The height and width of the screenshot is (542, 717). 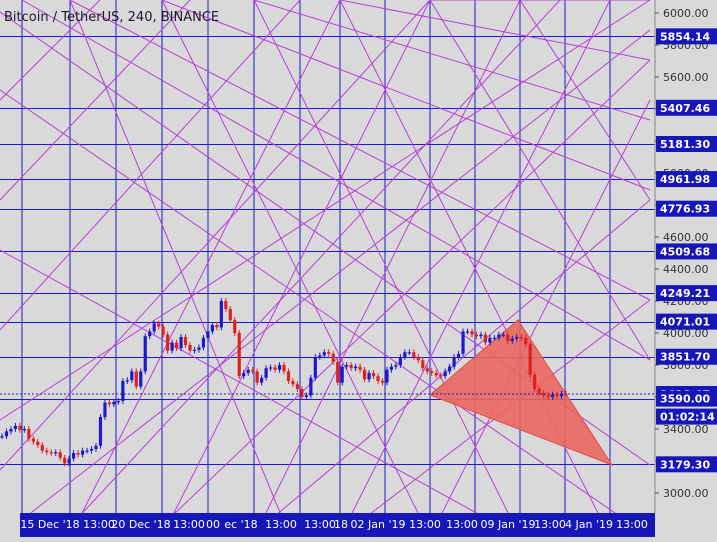 What do you see at coordinates (341, 524) in the screenshot?
I see `x-tick-label: 18` at bounding box center [341, 524].